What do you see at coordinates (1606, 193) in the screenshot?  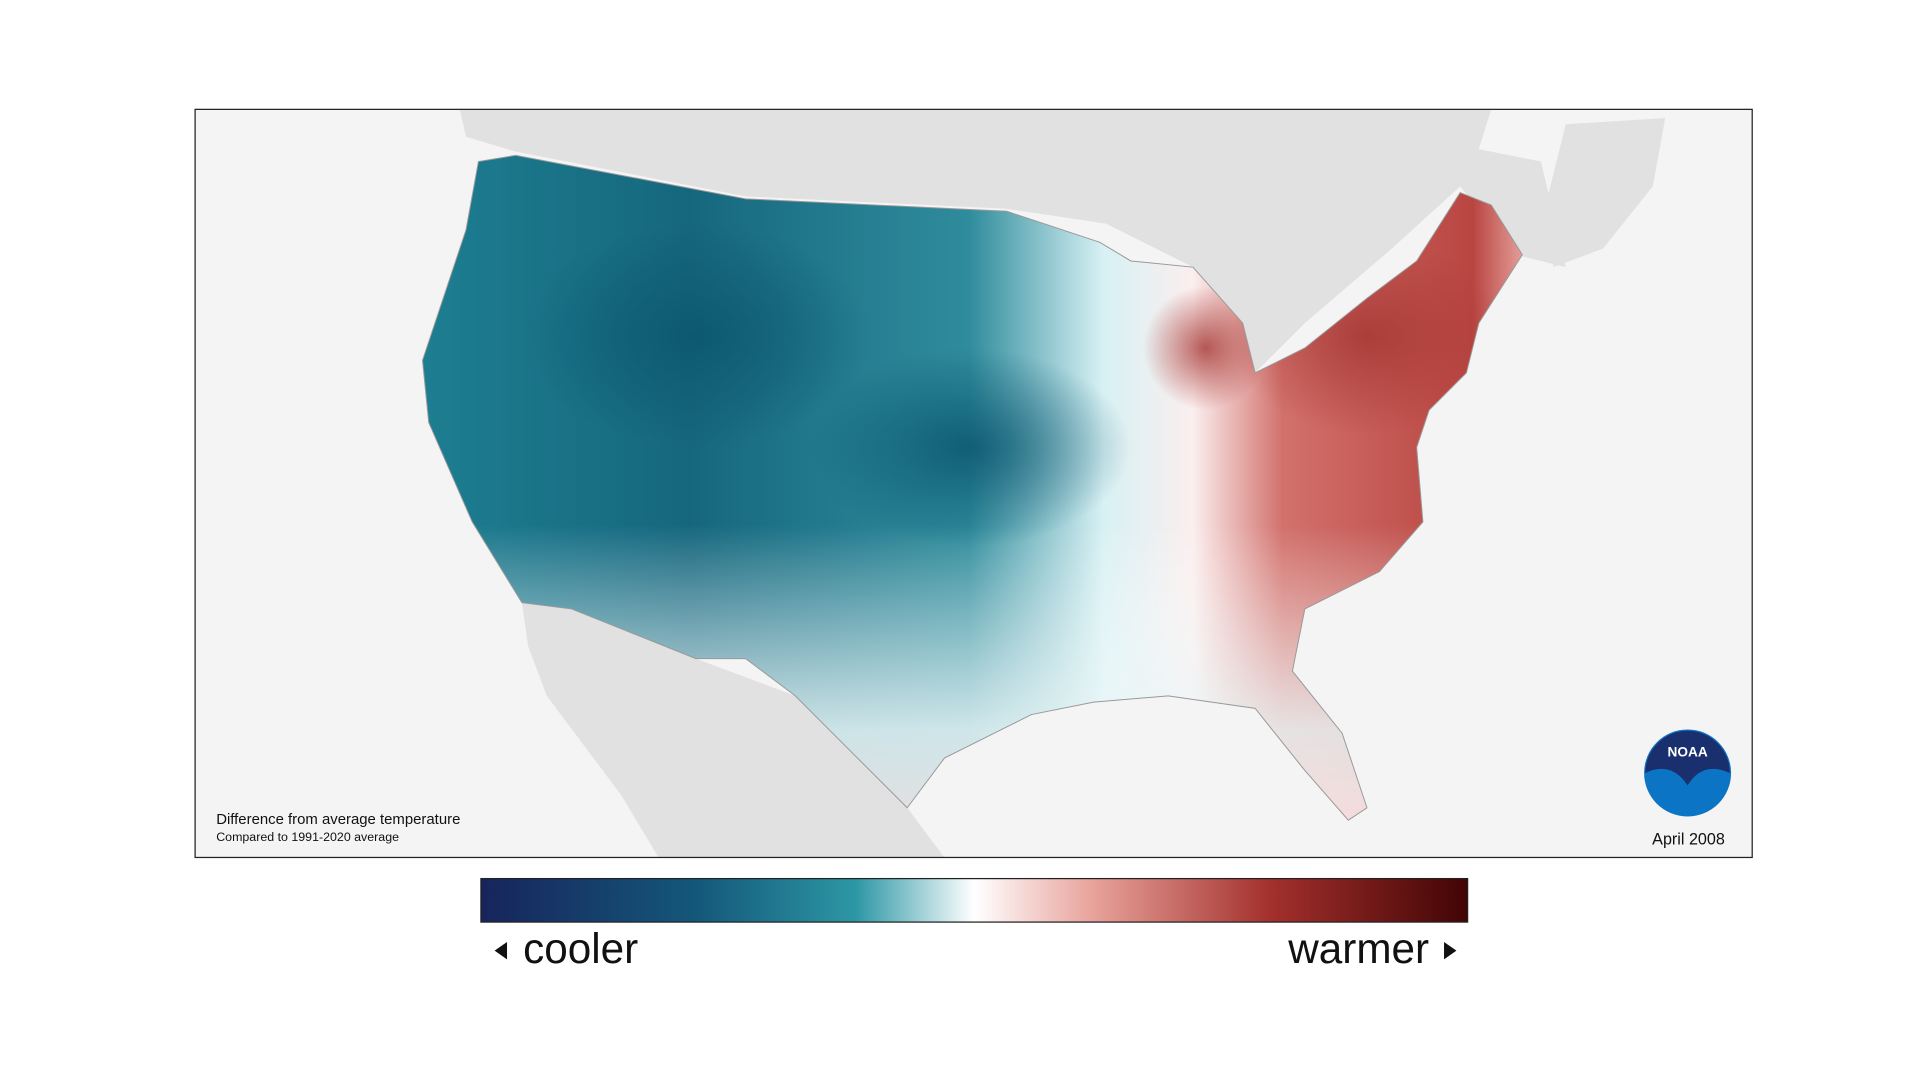 I see `canada-east` at bounding box center [1606, 193].